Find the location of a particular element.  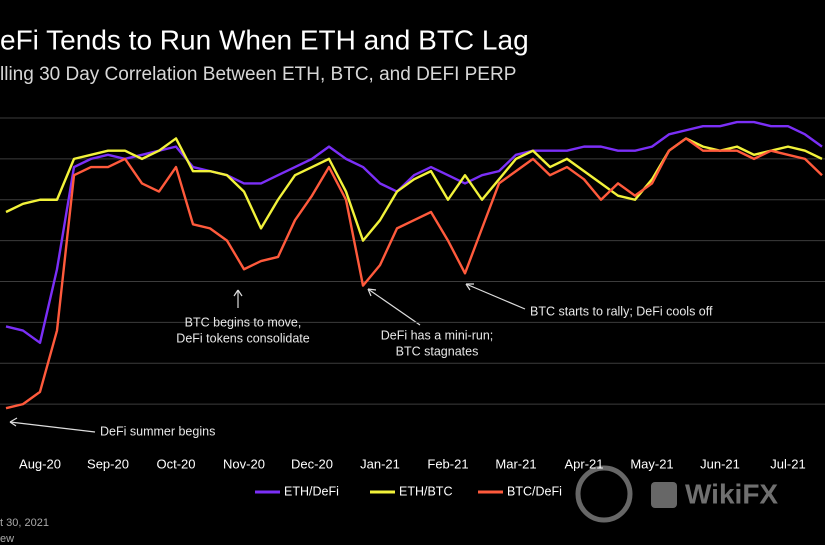

x-tick-label: Aug-20 is located at coordinates (40, 463).